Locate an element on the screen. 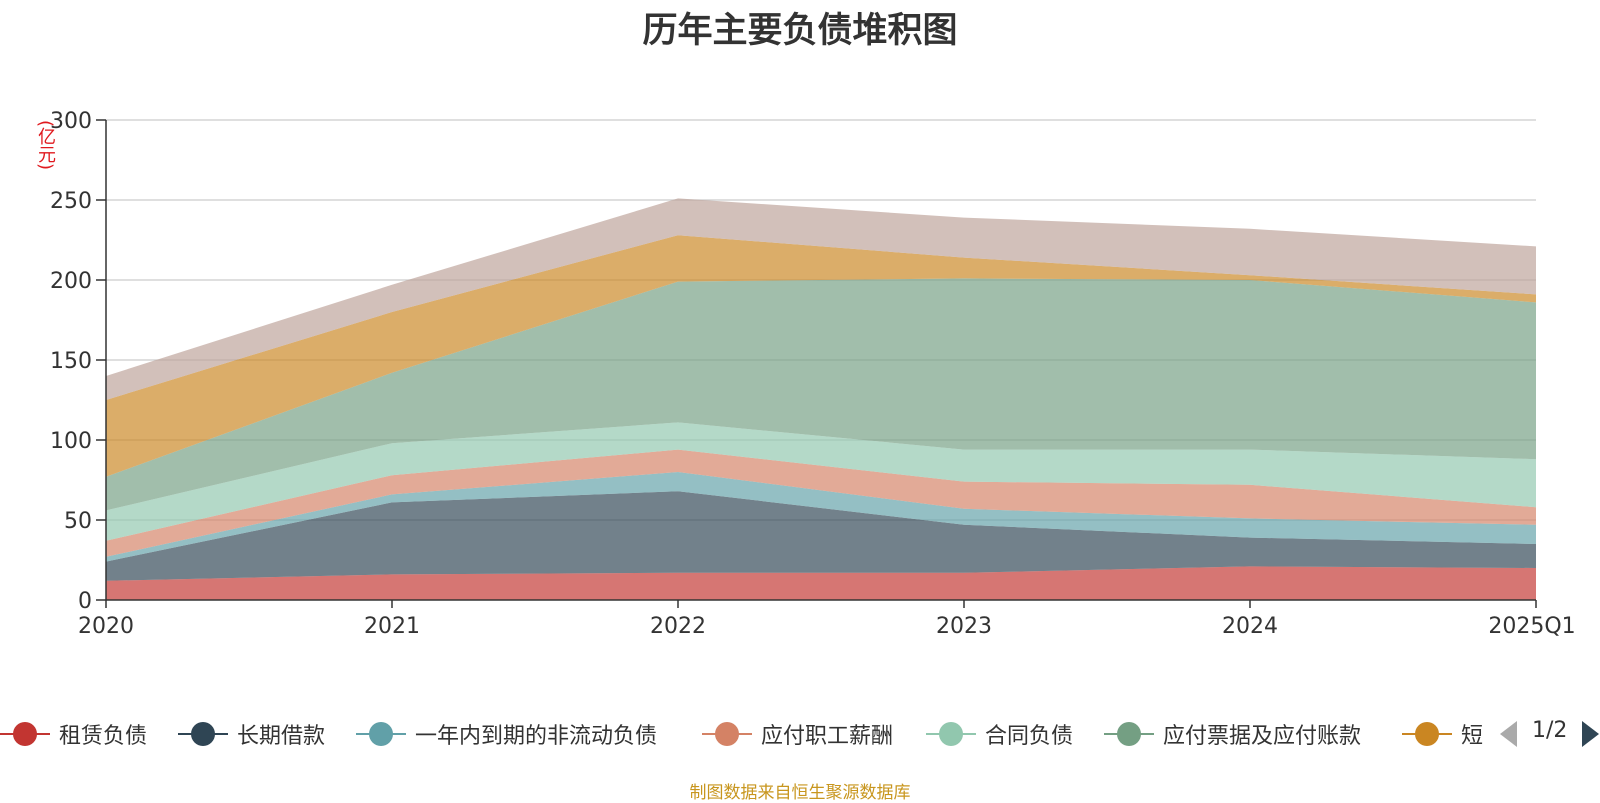  legend-pager: 1/2 is located at coordinates (1550, 734).